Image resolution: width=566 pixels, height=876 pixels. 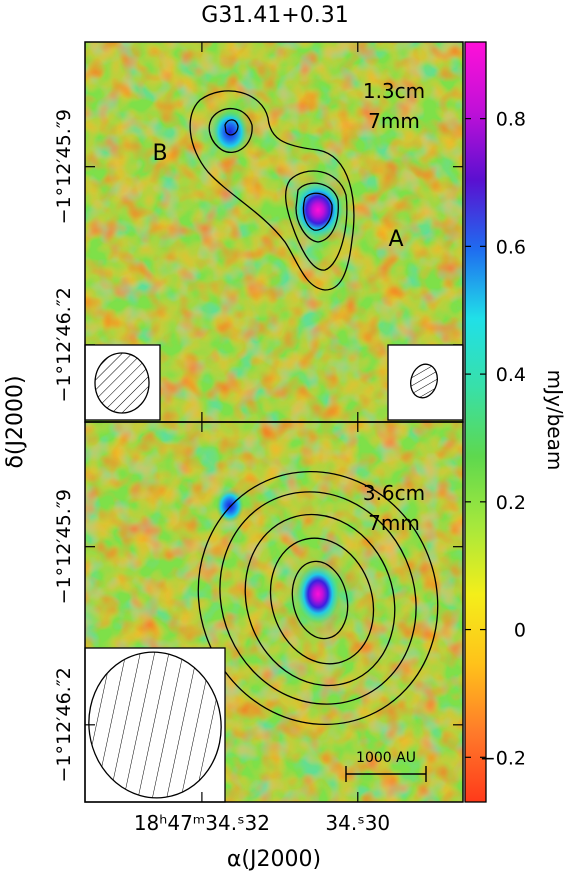 I want to click on colorbar-tick-label: 0, so click(x=520, y=631).